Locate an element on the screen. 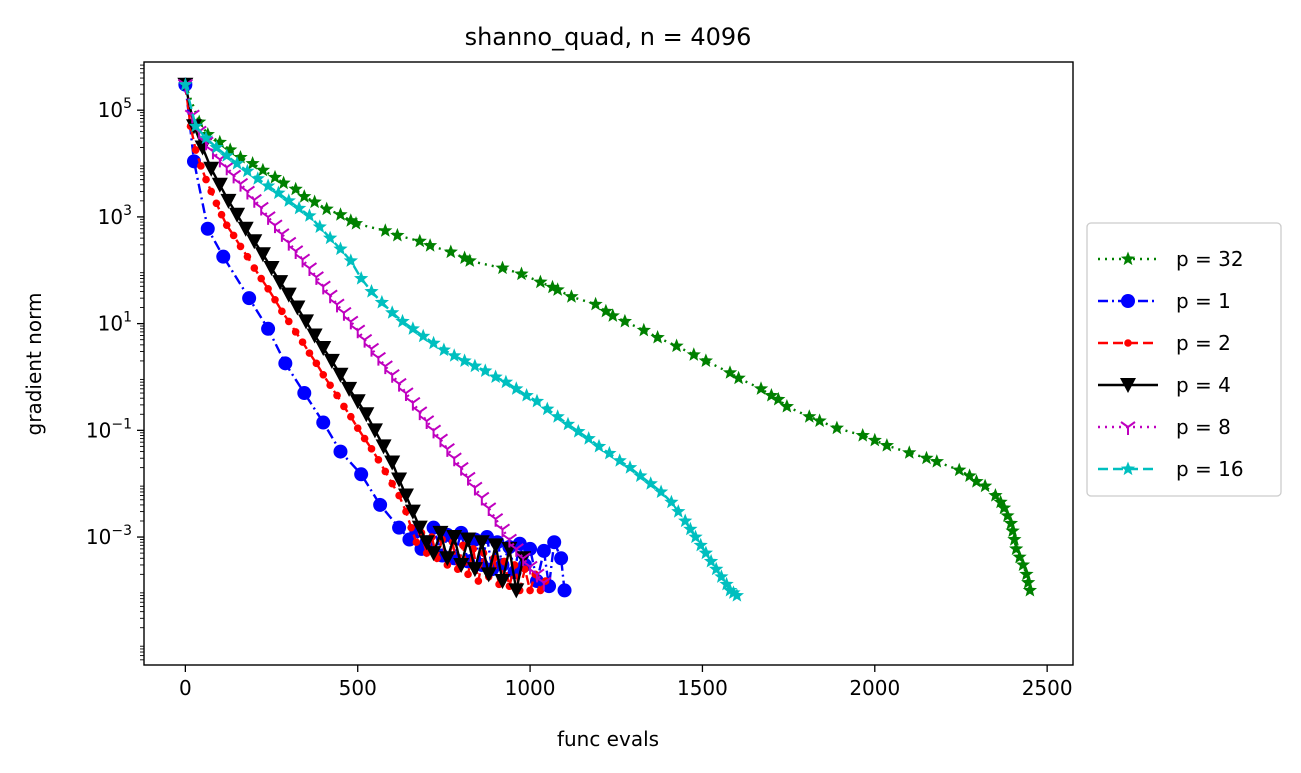 Image resolution: width=1301 pixels, height=773 pixels. legend-box is located at coordinates (1184, 359).